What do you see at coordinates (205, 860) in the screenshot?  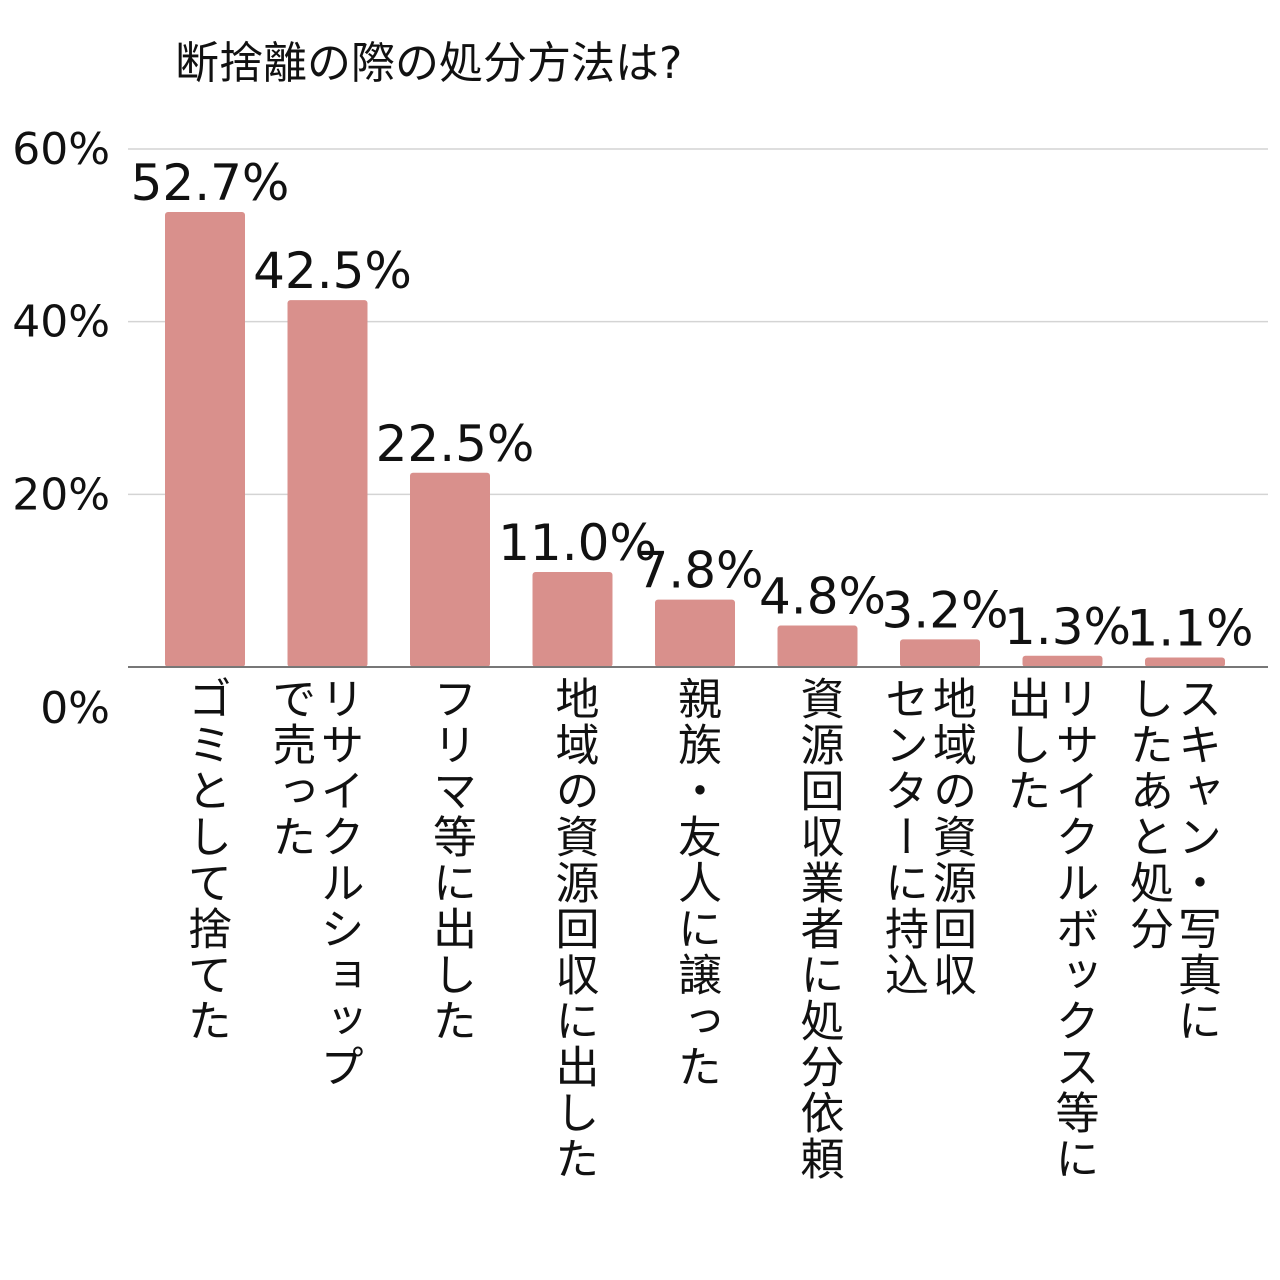 I see `x-category-label: ゴミとして捨てた` at bounding box center [205, 860].